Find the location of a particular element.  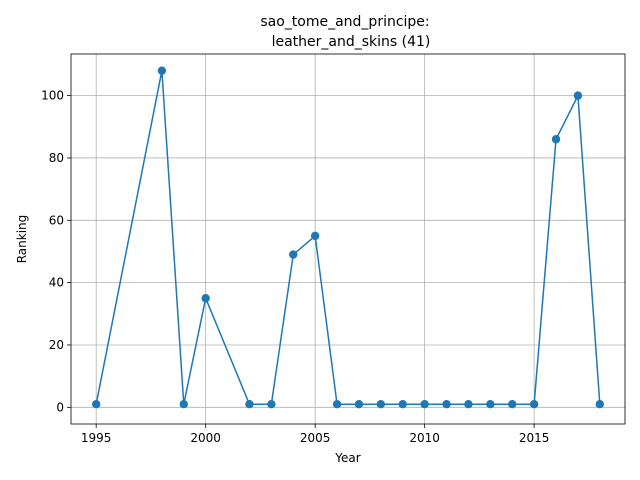

x-tick-label: 2005 is located at coordinates (315, 438).